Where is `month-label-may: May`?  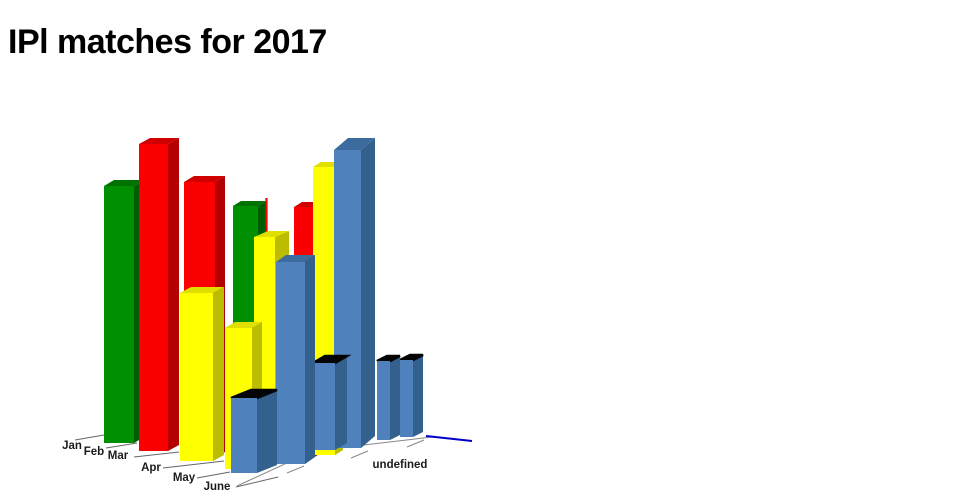 month-label-may: May is located at coordinates (184, 478).